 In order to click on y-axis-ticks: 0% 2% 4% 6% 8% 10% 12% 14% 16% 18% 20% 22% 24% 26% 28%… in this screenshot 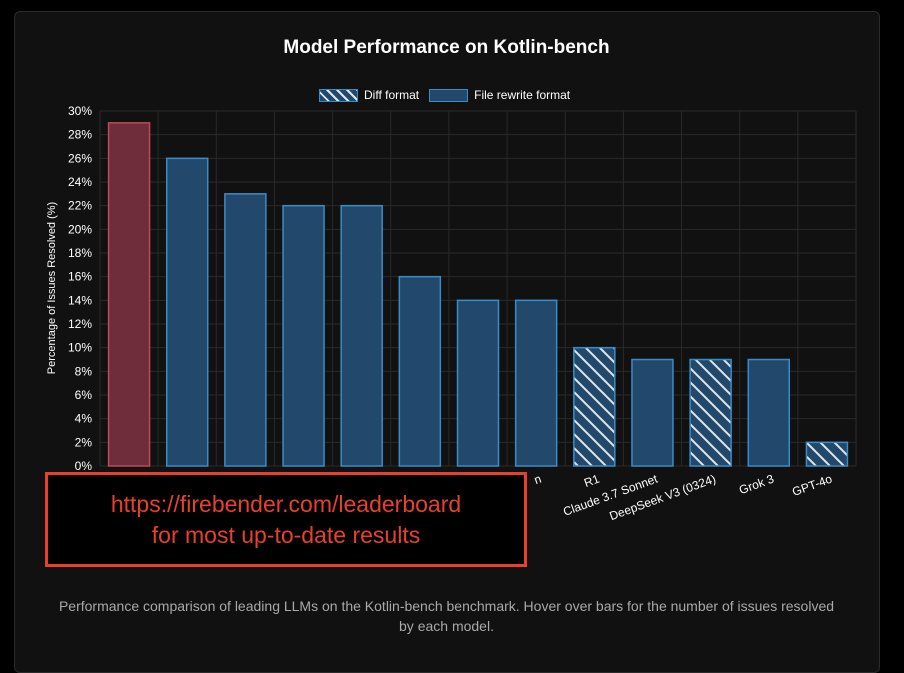, I will do `click(80, 288)`.